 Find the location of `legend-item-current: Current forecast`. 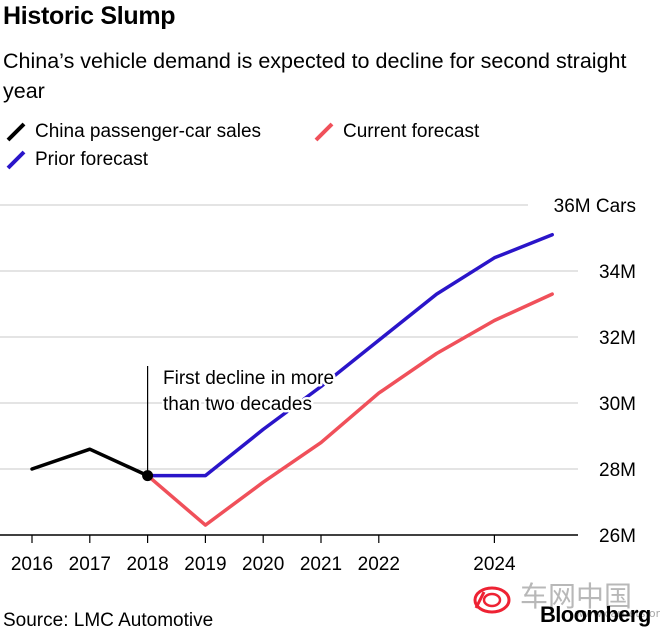

legend-item-current: Current forecast is located at coordinates (396, 132).